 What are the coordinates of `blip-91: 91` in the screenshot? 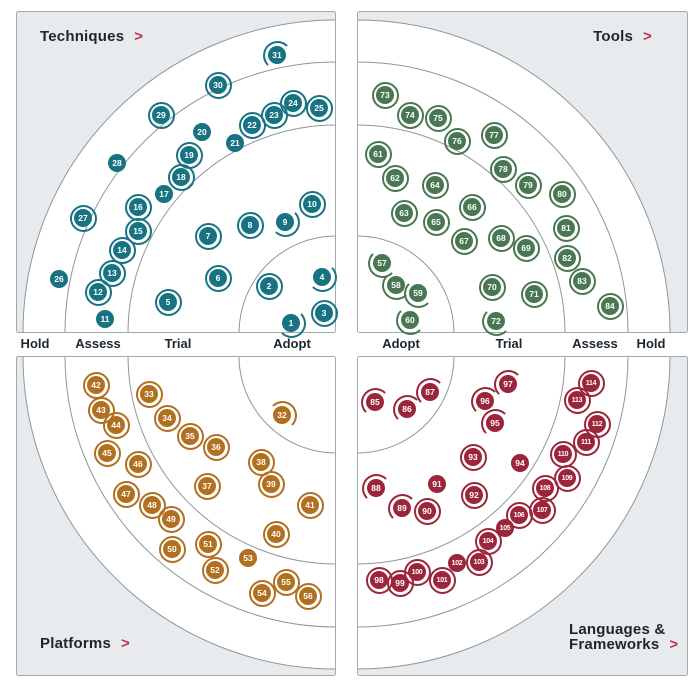 It's located at (437, 484).